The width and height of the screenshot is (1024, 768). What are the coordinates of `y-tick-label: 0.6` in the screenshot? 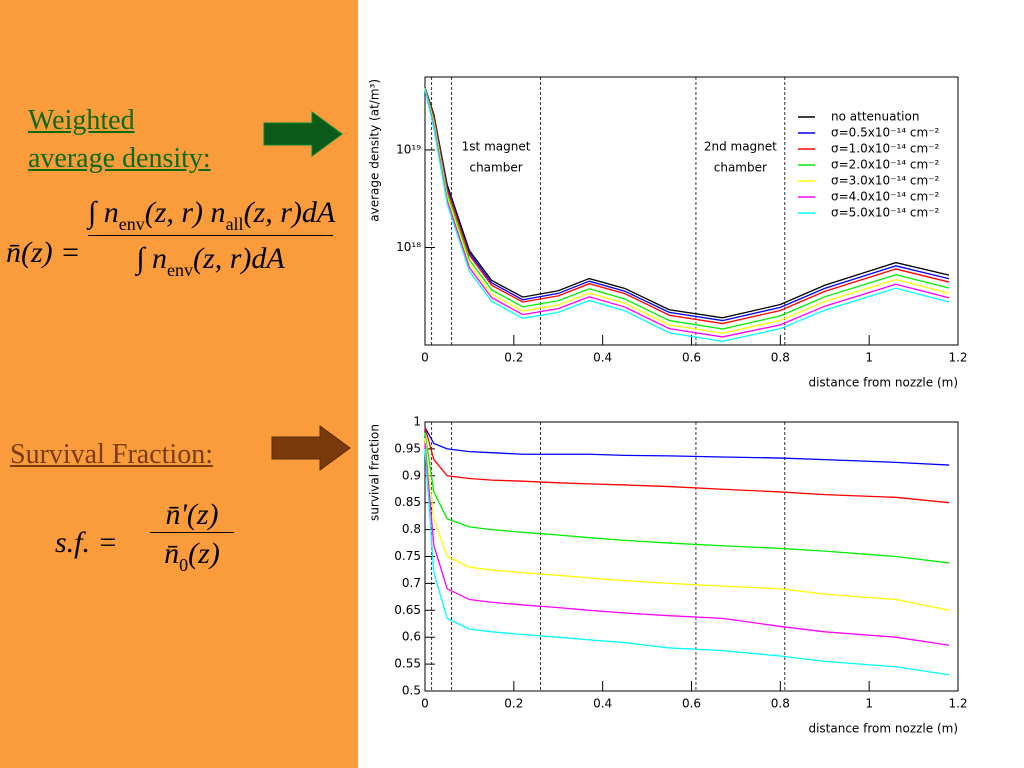 It's located at (411, 637).